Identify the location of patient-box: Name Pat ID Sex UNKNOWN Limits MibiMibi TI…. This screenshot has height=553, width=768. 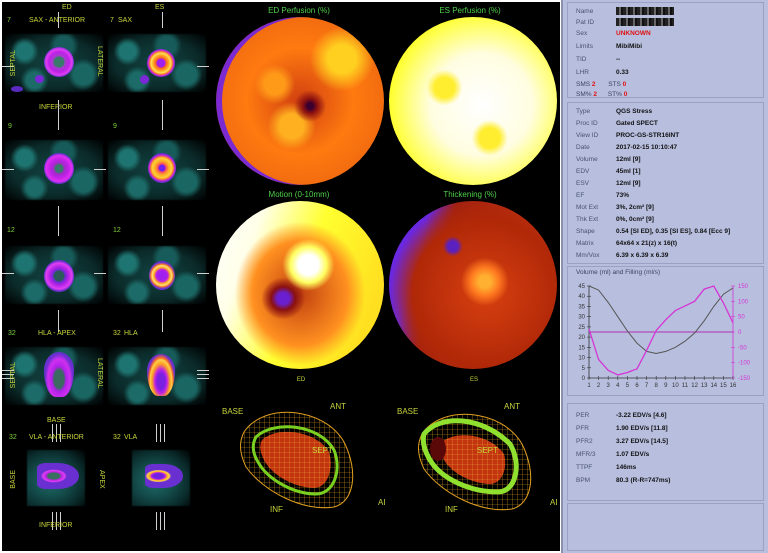
(665, 50).